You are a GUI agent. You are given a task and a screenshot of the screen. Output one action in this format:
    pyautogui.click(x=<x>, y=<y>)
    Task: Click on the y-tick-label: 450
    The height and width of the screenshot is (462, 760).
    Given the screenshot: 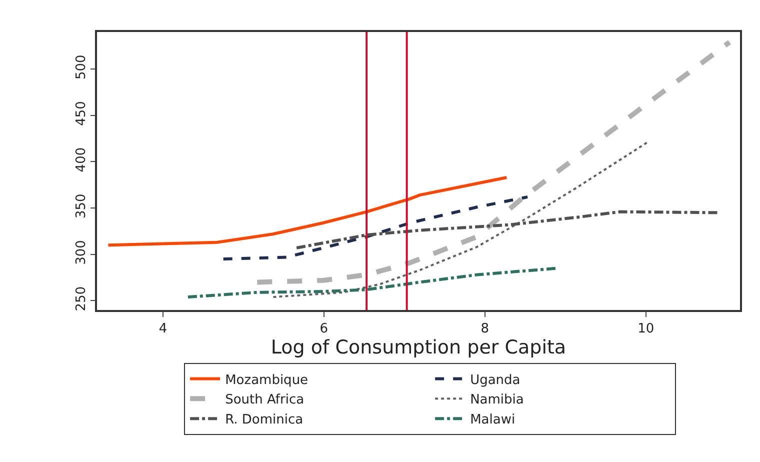 What is the action you would take?
    pyautogui.click(x=82, y=113)
    